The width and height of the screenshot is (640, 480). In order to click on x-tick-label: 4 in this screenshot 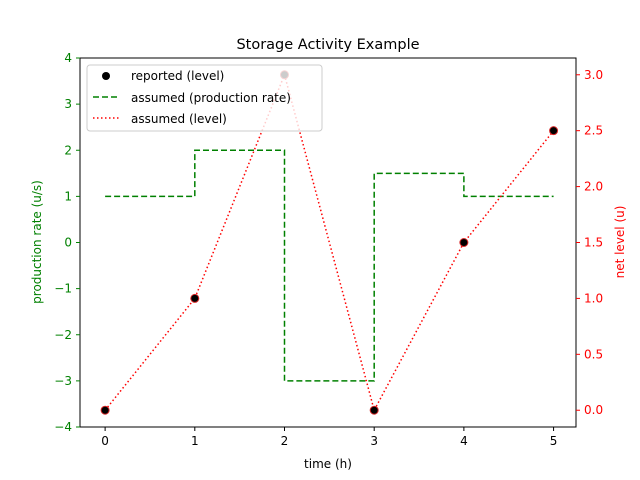, I will do `click(464, 441)`.